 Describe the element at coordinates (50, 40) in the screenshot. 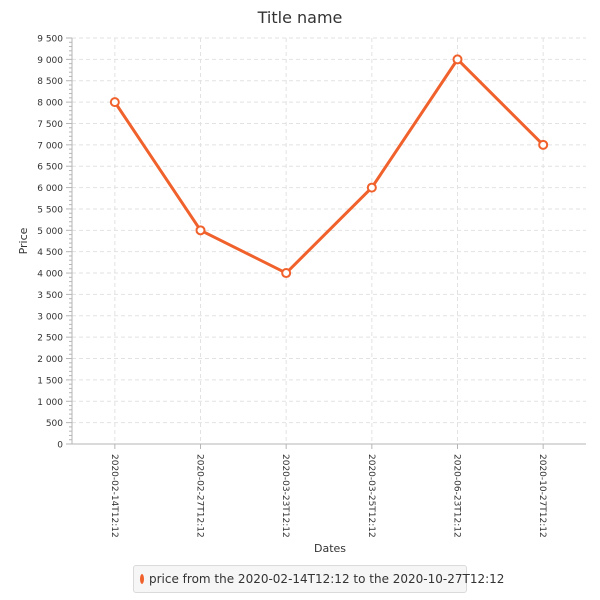

I see `y-tick-label: 9 500` at that location.